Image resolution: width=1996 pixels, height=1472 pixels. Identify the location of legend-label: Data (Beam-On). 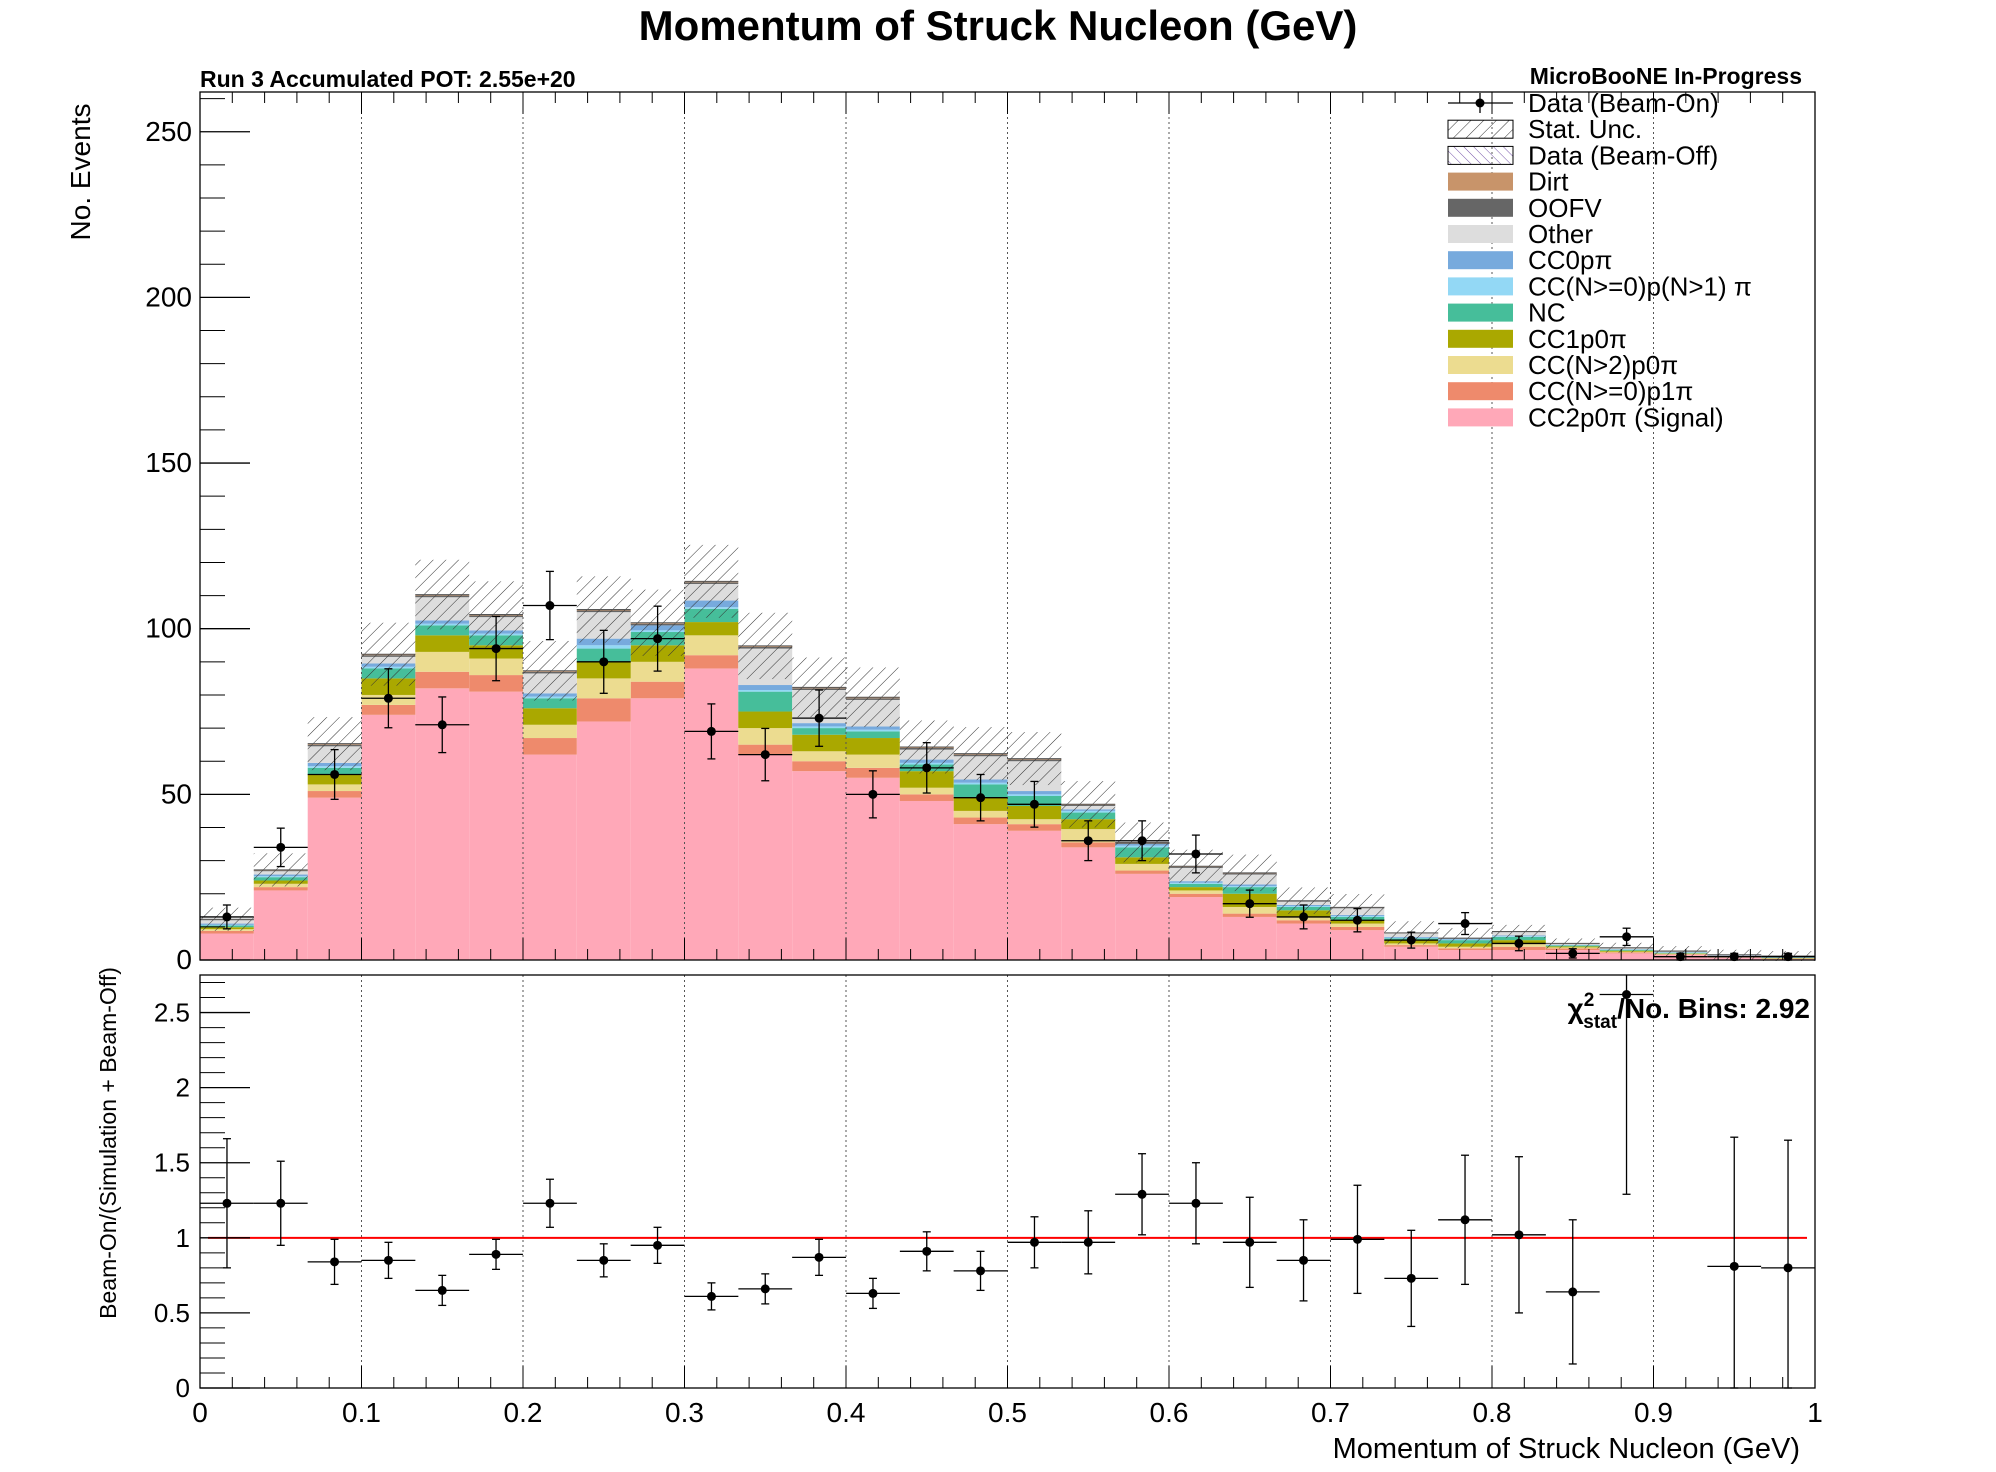
(1623, 103).